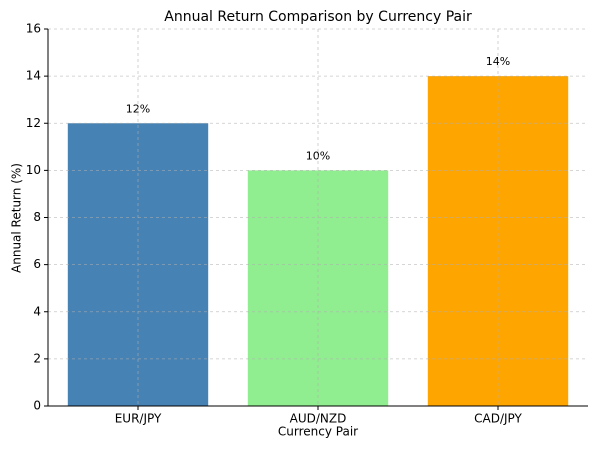 This screenshot has height=450, width=600. I want to click on y-tick-label: 10, so click(33, 170).